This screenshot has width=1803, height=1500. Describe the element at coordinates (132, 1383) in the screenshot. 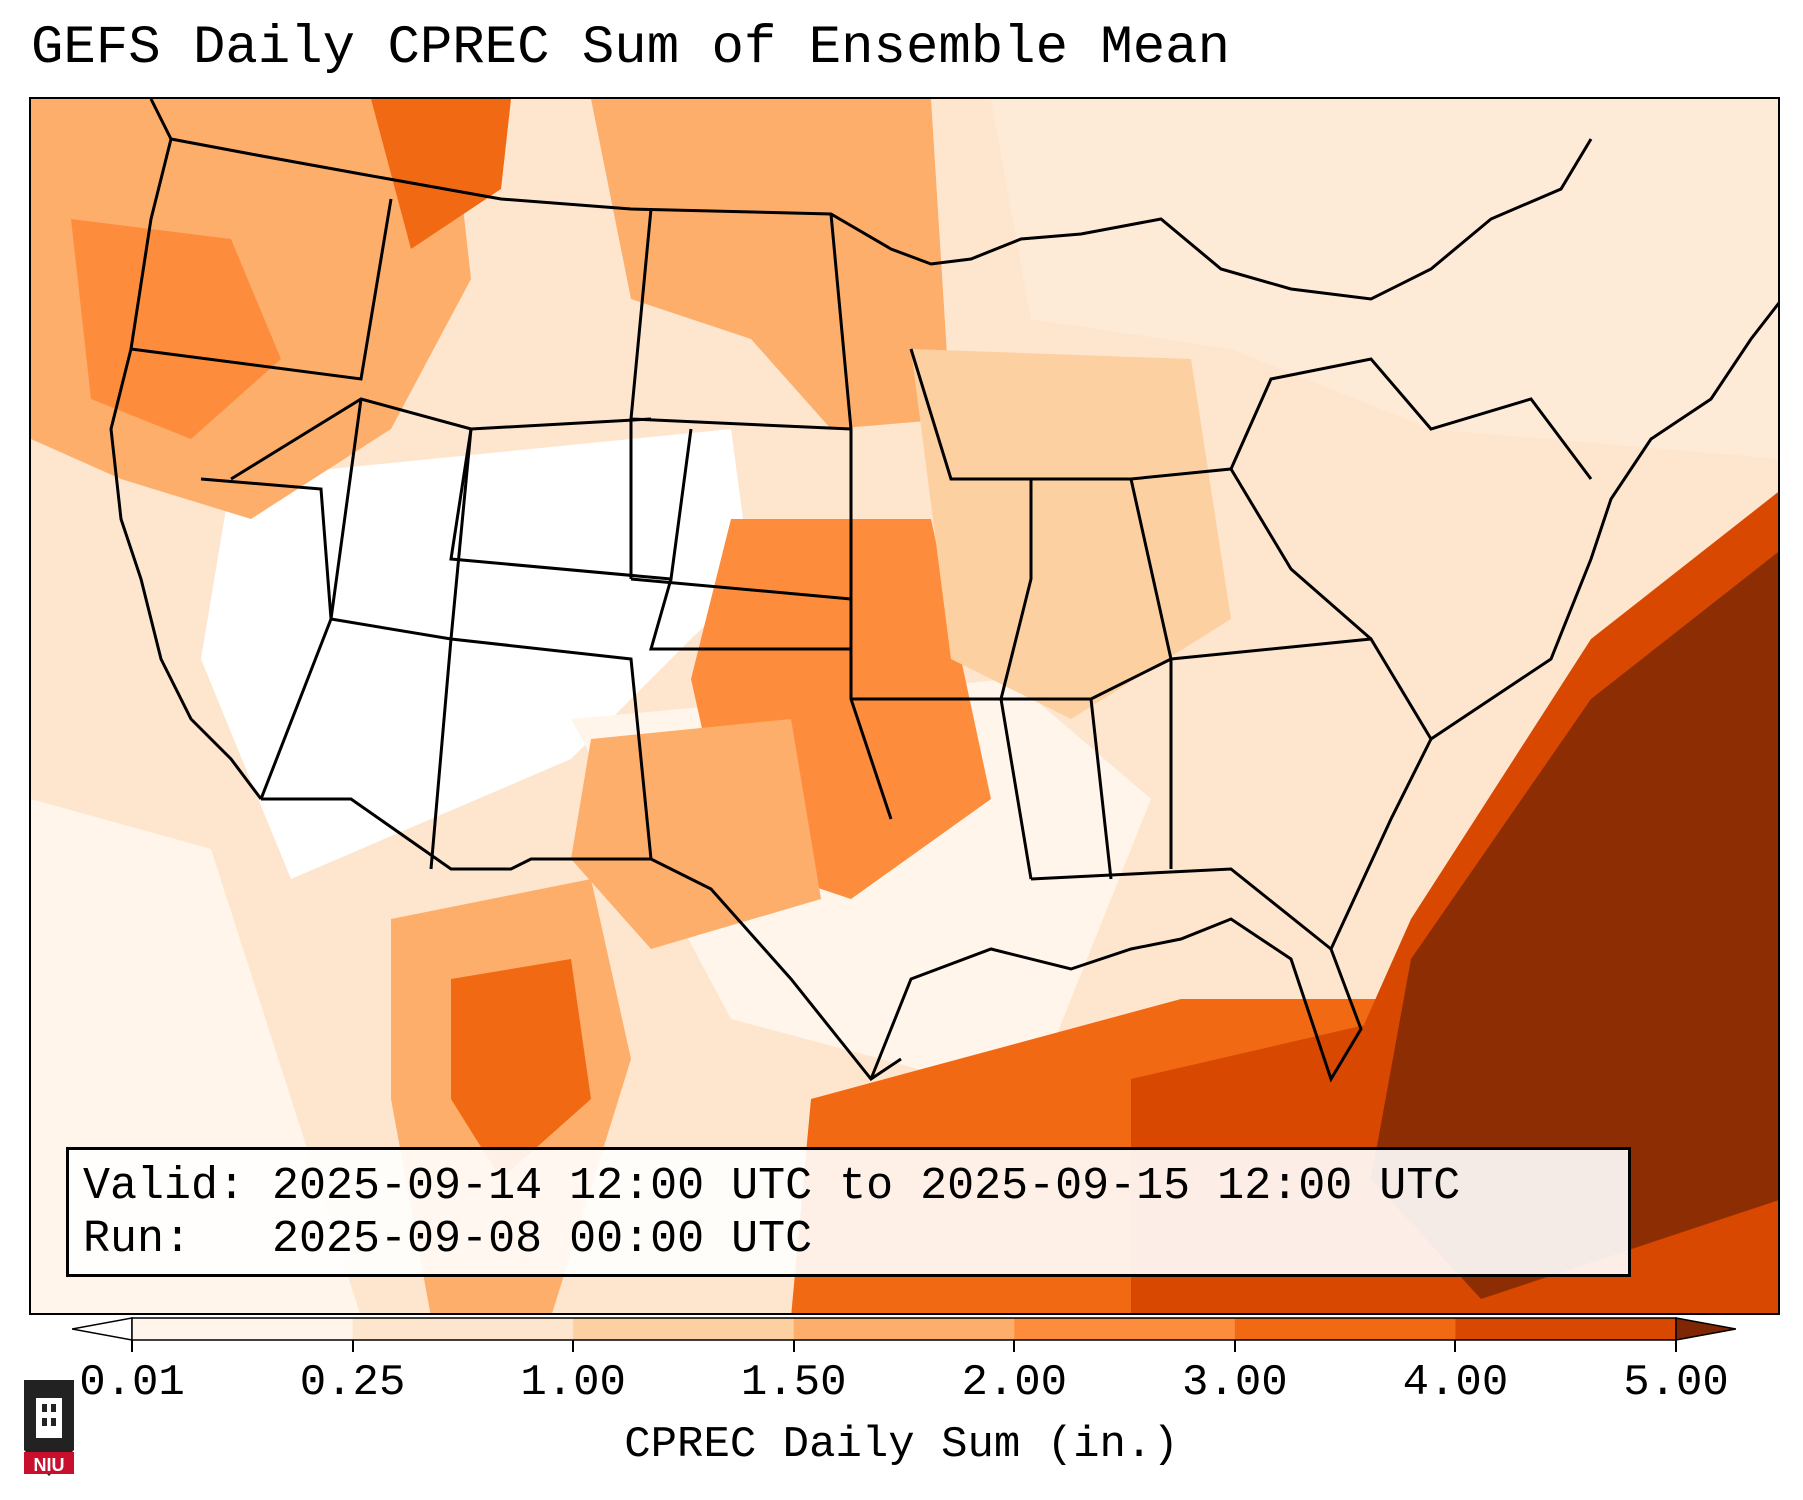

I see `colorbar-tick-label: 0.01` at that location.